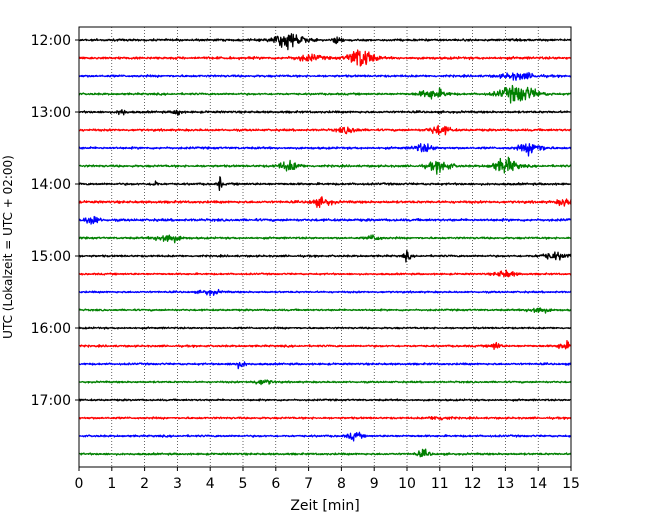 This screenshot has height=520, width=650. Describe the element at coordinates (243, 484) in the screenshot. I see `x-tick-label: 5` at that location.